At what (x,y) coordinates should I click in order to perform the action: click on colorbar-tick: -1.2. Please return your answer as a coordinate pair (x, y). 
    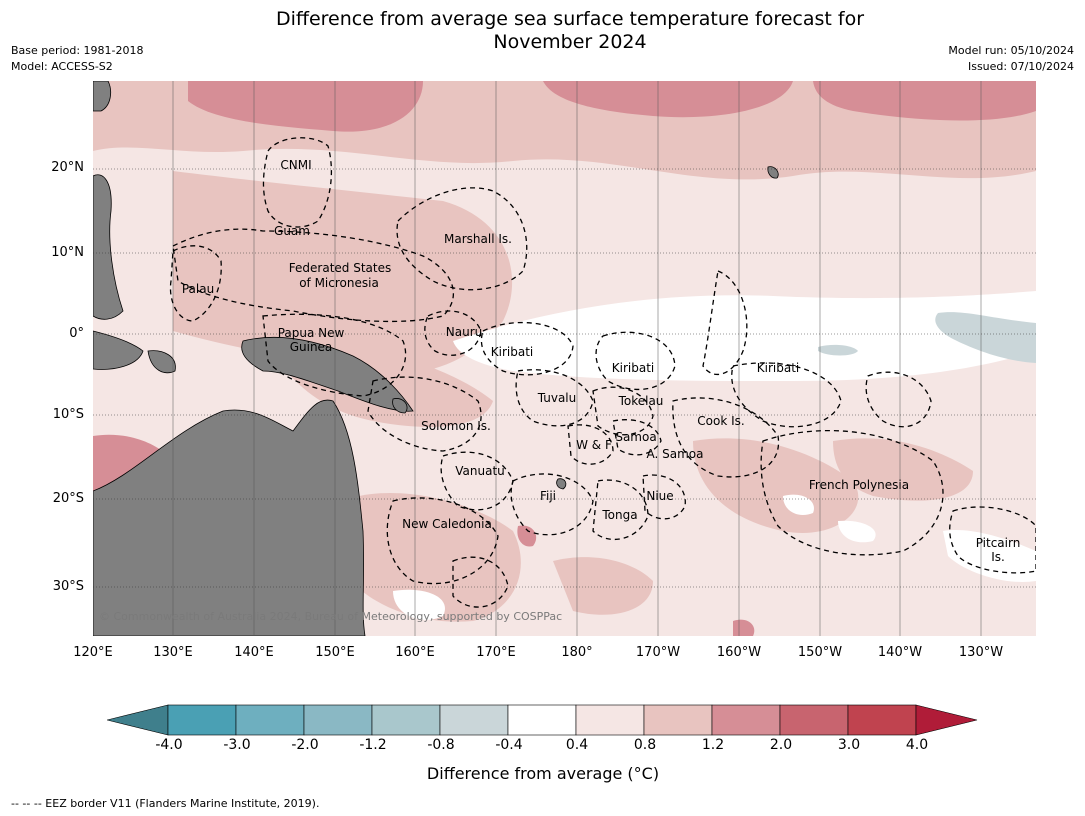
    Looking at the image, I should click on (373, 745).